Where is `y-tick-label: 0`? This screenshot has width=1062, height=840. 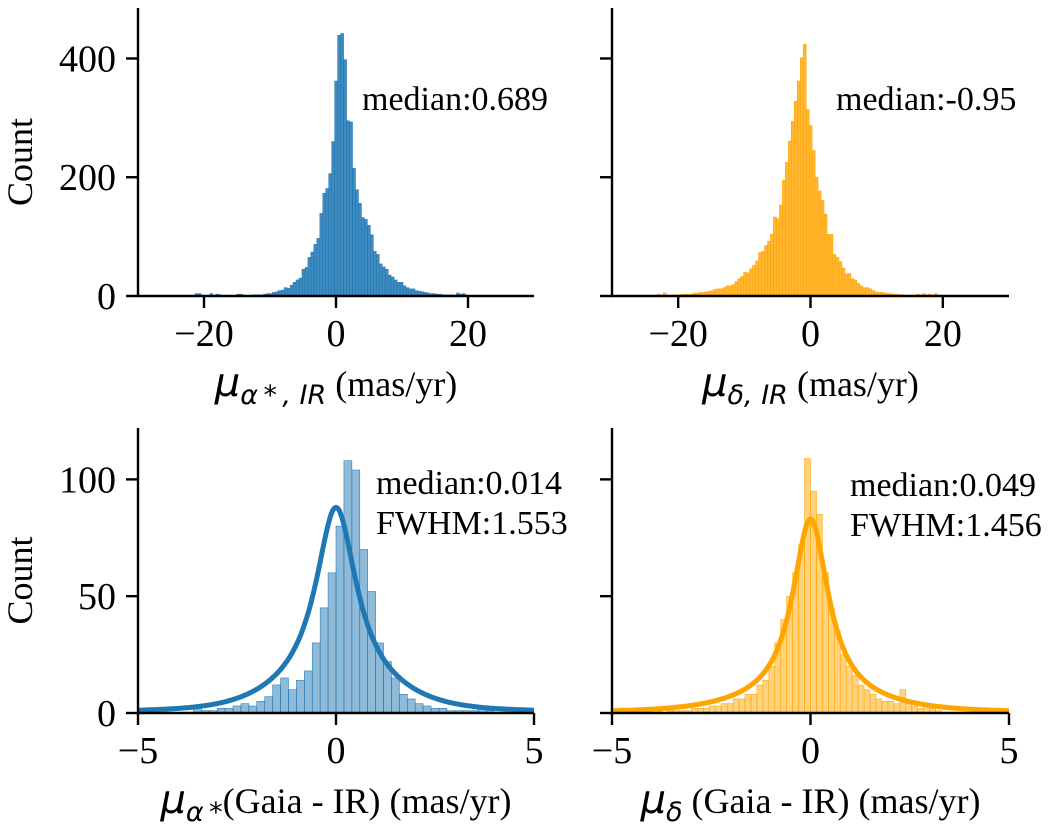 y-tick-label: 0 is located at coordinates (106, 297).